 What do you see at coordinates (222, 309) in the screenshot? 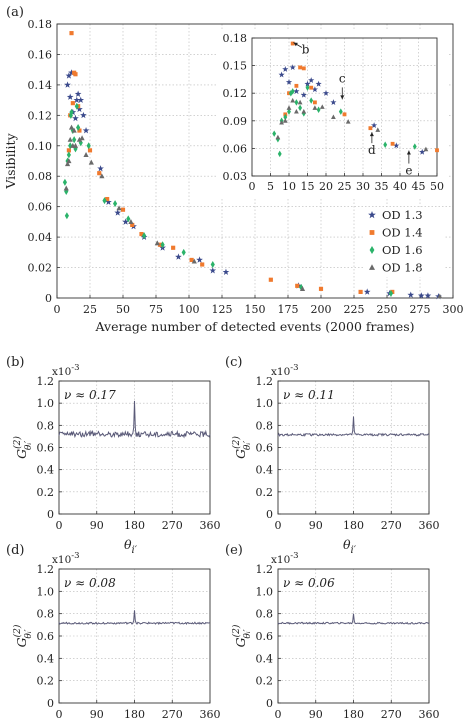
I see `x-tick-label: 125` at bounding box center [222, 309].